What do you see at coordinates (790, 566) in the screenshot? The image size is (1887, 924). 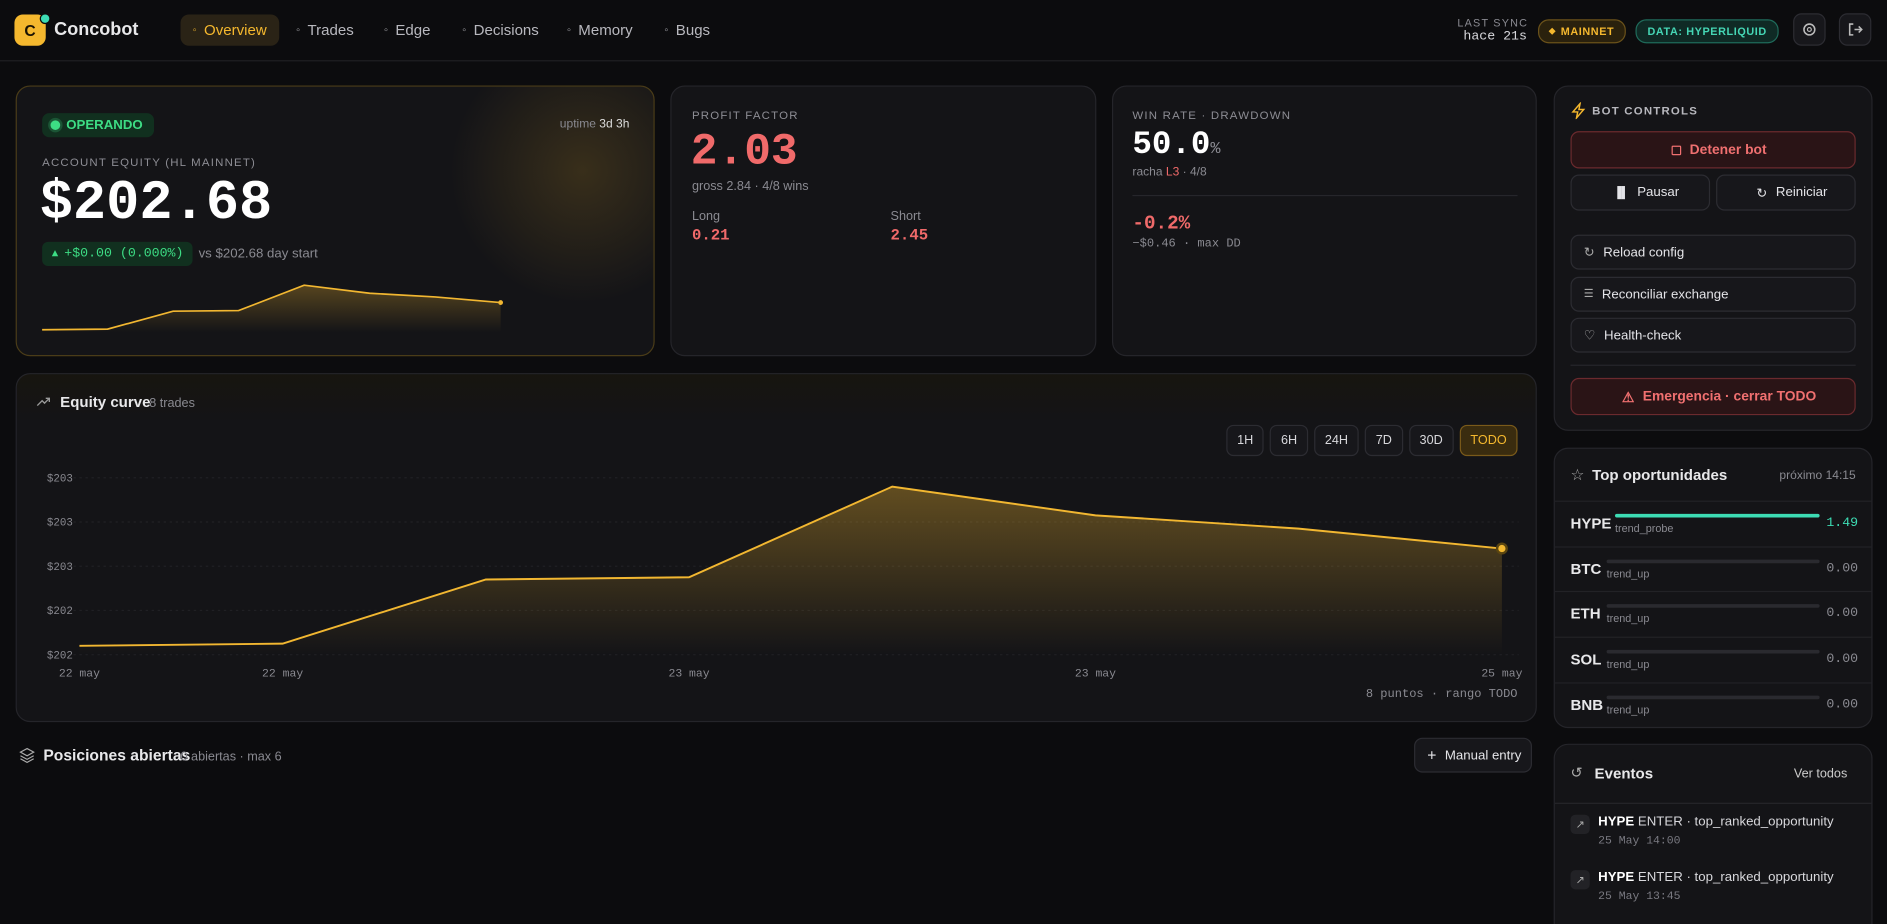 I see `line` at bounding box center [790, 566].